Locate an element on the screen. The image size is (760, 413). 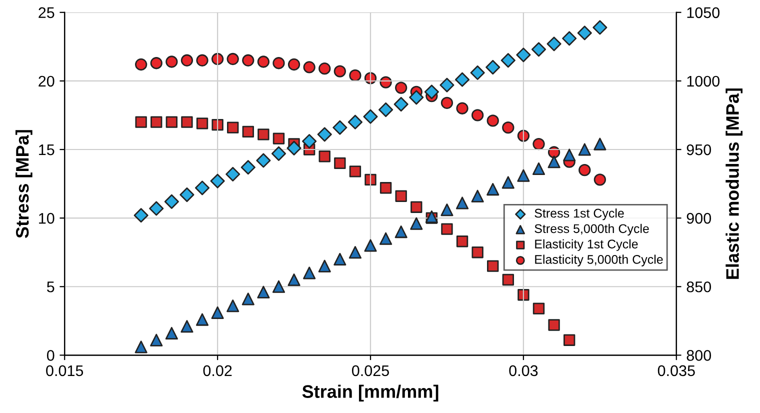
y2-tick-label: 850 is located at coordinates (699, 286).